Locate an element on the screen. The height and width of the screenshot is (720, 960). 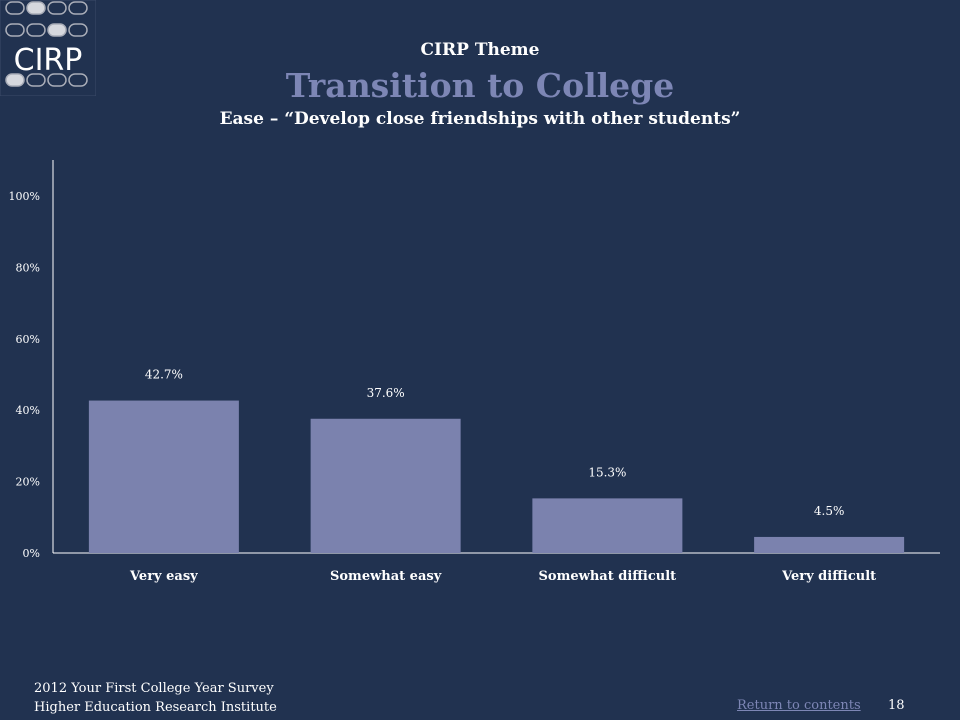
y-tick-label: 40% is located at coordinates (28, 410).